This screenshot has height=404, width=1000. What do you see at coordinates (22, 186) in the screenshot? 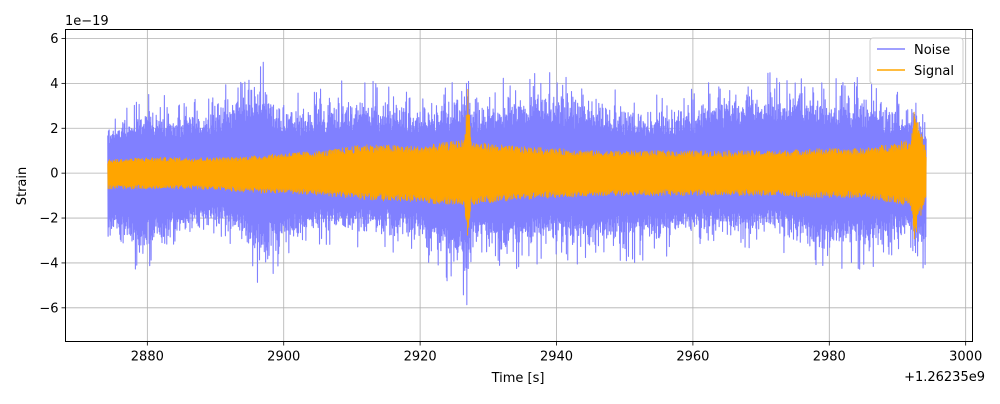
I see `y-axis-label: Strain` at bounding box center [22, 186].